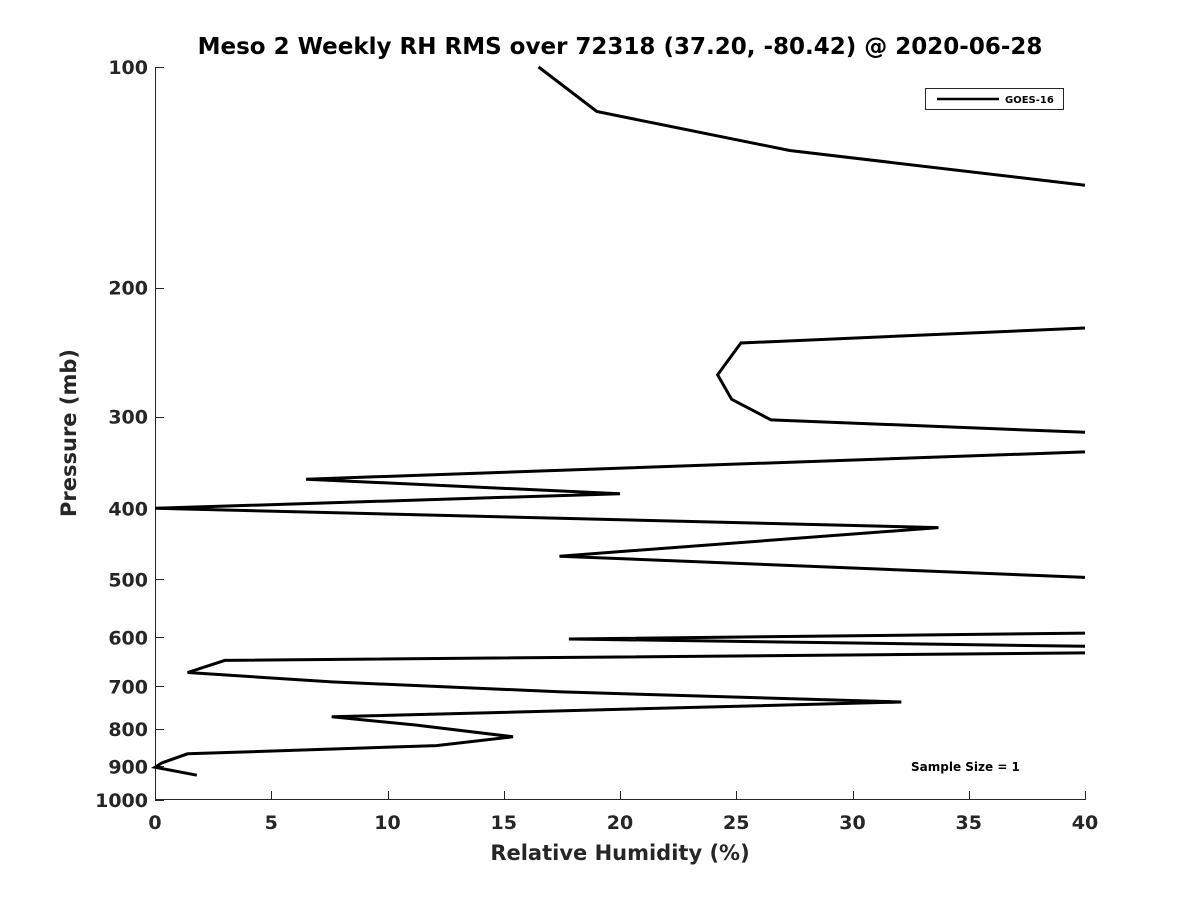  Describe the element at coordinates (128, 730) in the screenshot. I see `y-tick-label: 800` at that location.